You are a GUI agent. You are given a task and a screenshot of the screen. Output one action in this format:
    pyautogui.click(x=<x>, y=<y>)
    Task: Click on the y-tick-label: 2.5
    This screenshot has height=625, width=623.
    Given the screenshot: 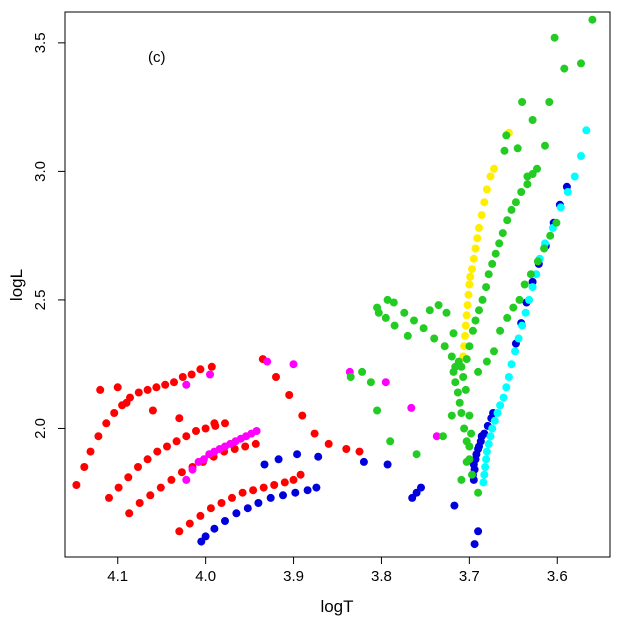 What is the action you would take?
    pyautogui.click(x=40, y=299)
    